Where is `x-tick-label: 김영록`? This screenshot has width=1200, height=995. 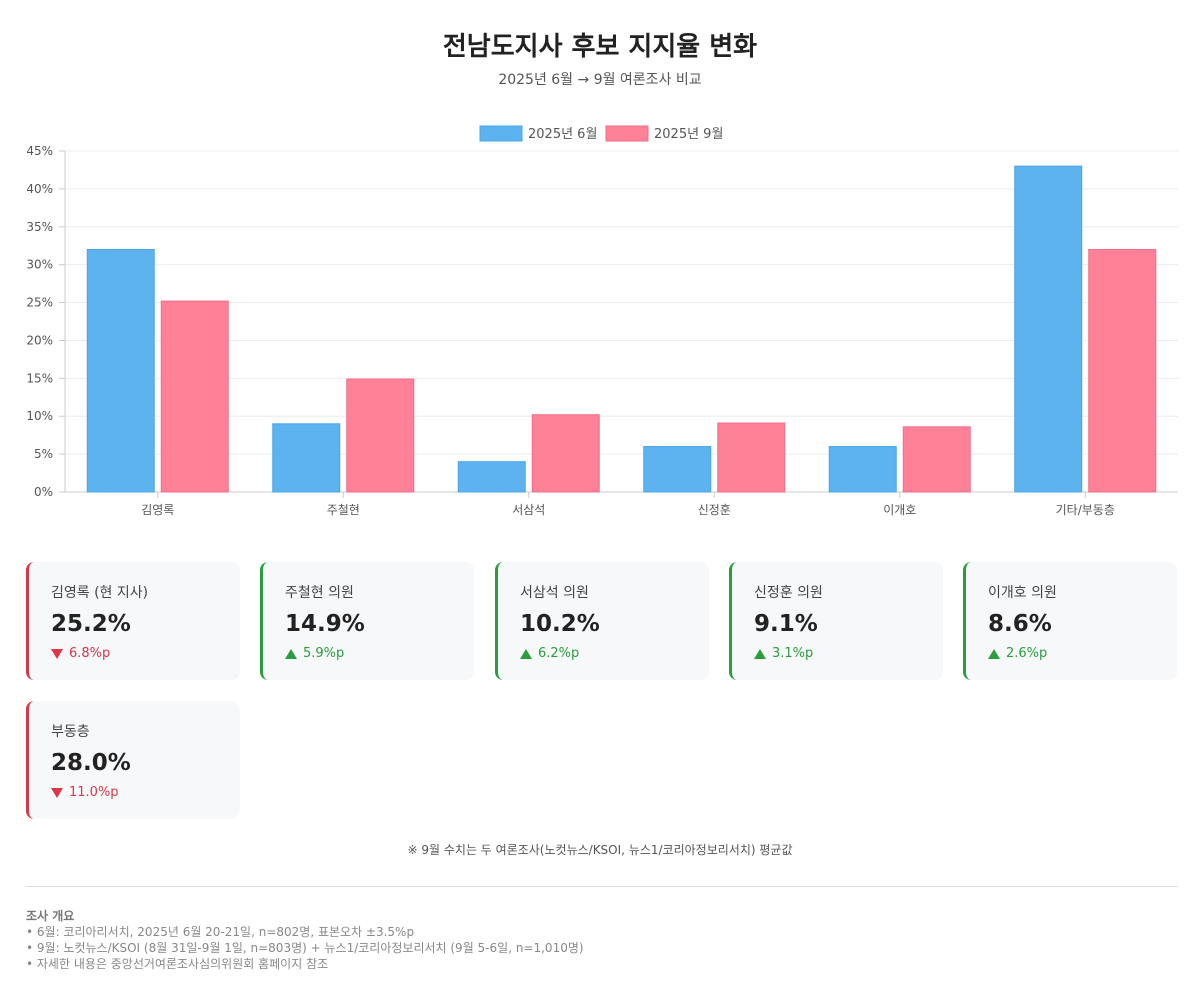
x-tick-label: 김영록 is located at coordinates (157, 510).